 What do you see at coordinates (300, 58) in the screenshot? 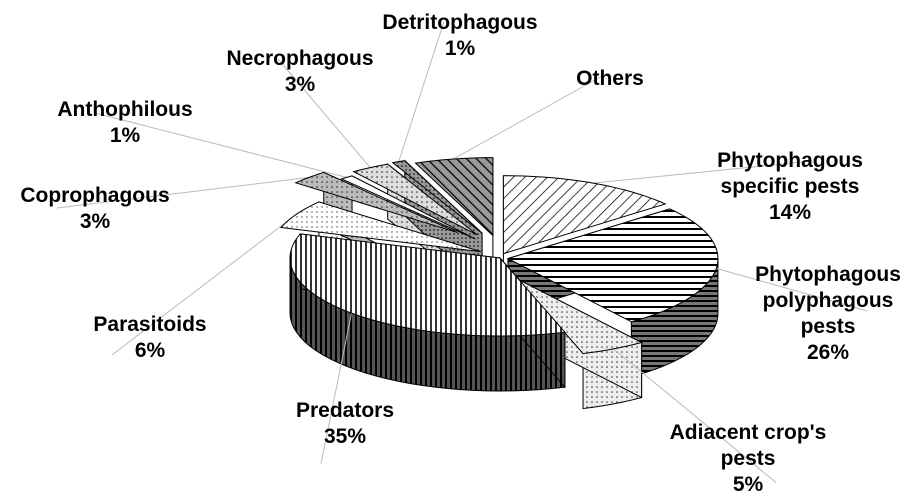
I see `category-label: Necrophagous` at bounding box center [300, 58].